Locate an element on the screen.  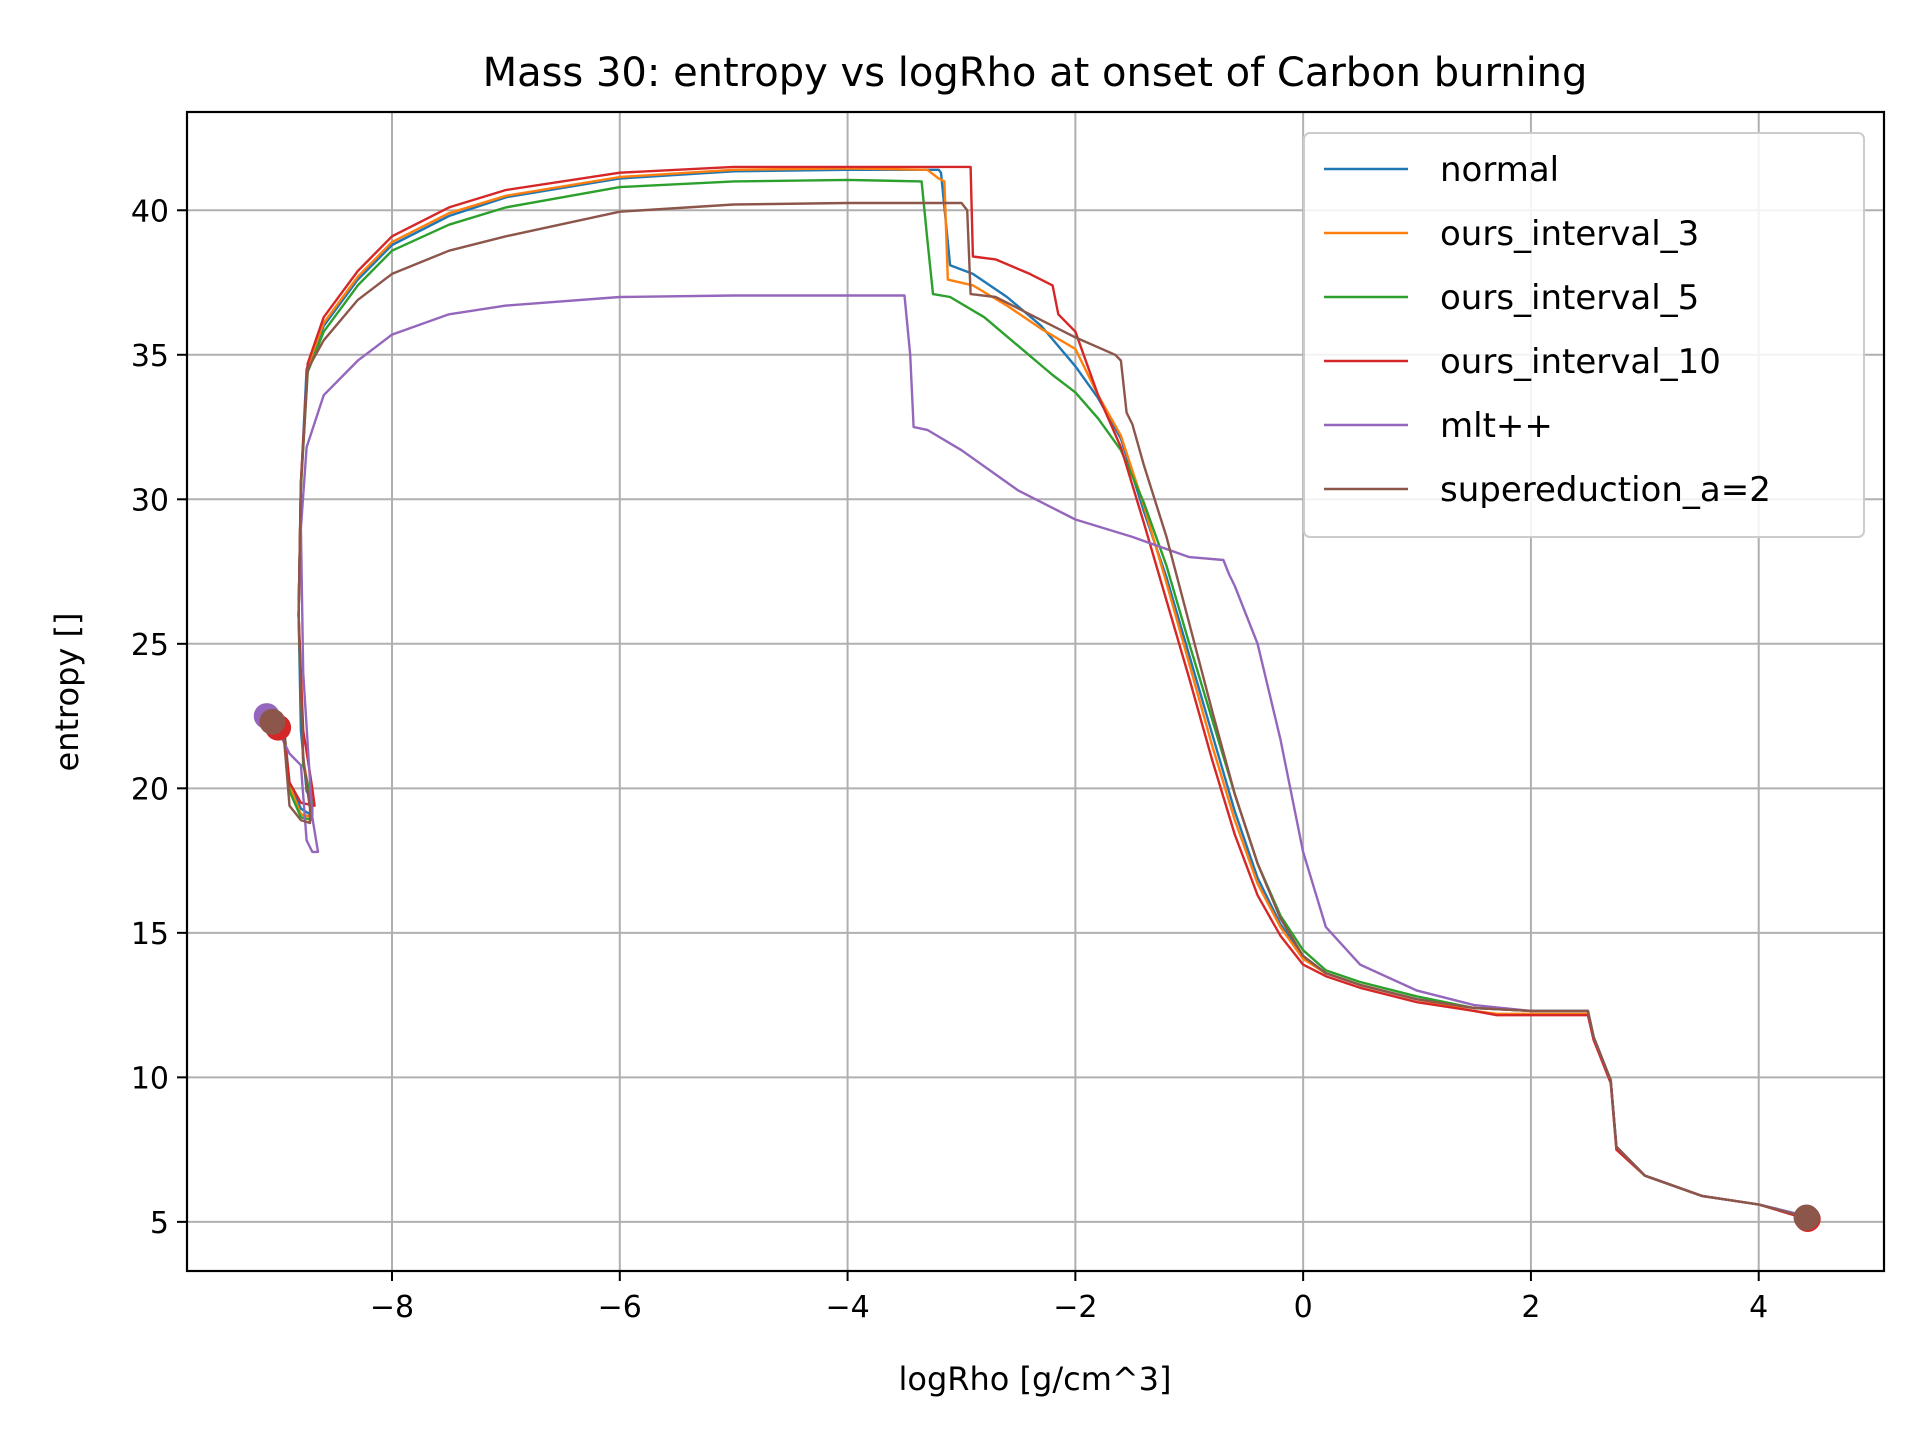
legend-label: ours_interval_10 is located at coordinates (1580, 362).